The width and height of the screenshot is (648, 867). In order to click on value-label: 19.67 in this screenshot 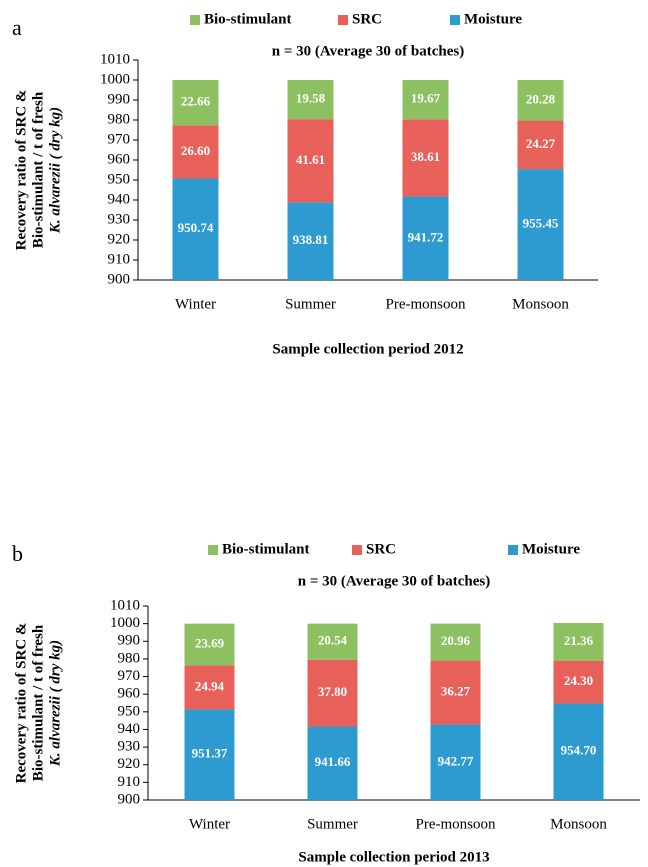, I will do `click(426, 98)`.